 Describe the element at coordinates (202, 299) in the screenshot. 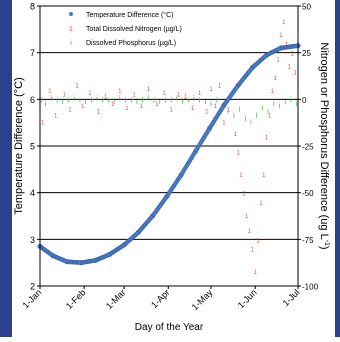

I see `x-tick-label: 1-May` at that location.